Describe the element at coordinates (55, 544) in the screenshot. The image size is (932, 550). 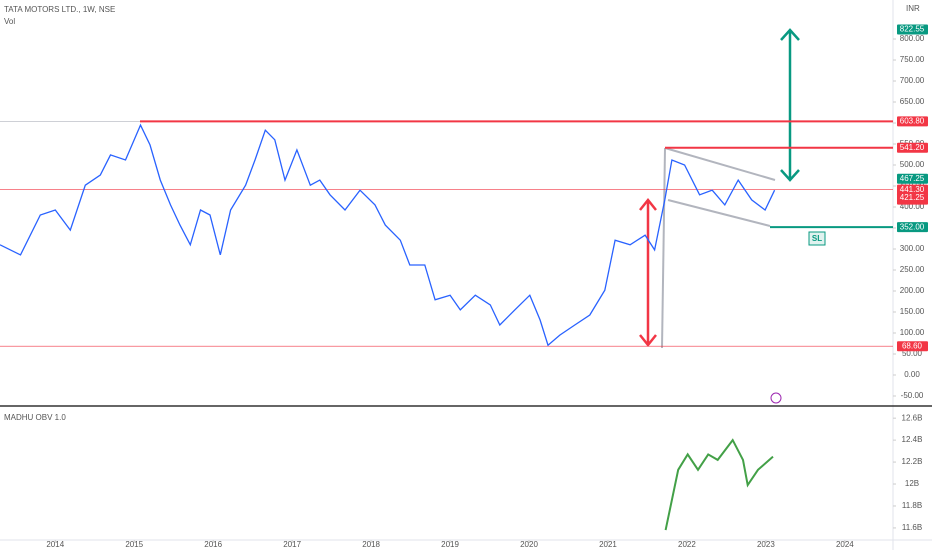
I see `x-tick-label: 2014` at that location.